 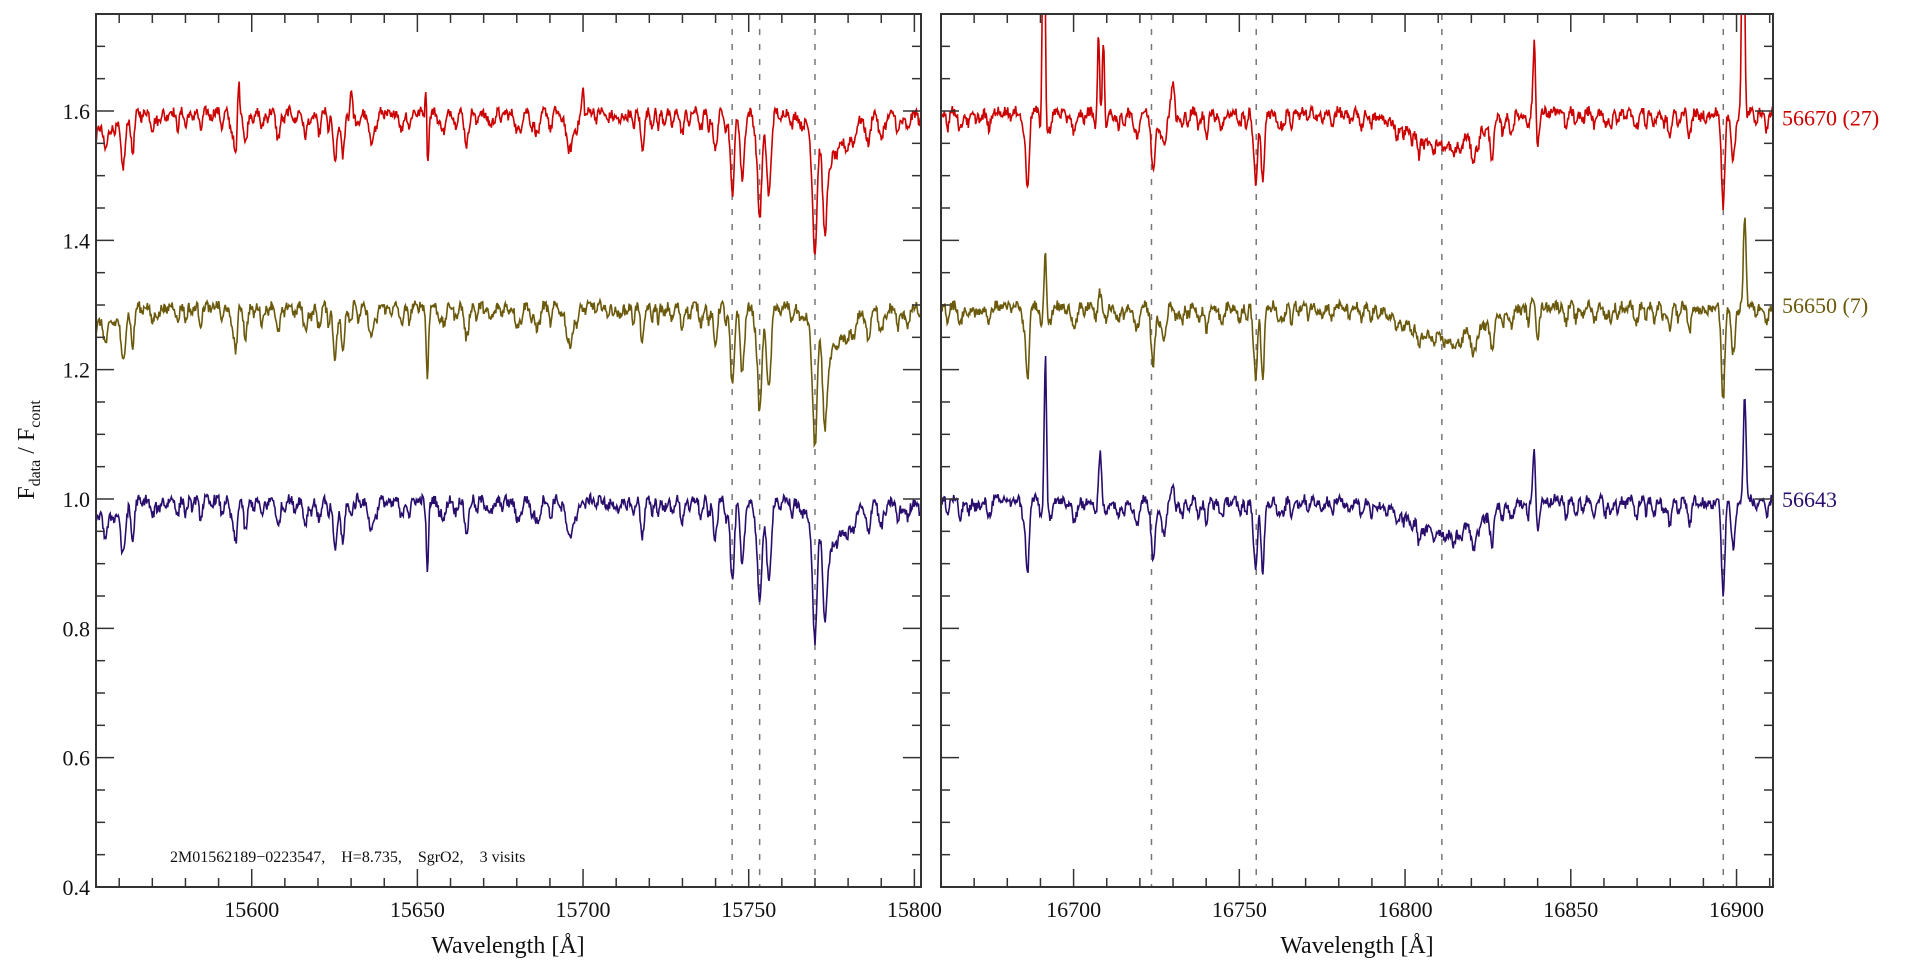 I want to click on y-tick-label: 0.8, so click(x=77, y=628).